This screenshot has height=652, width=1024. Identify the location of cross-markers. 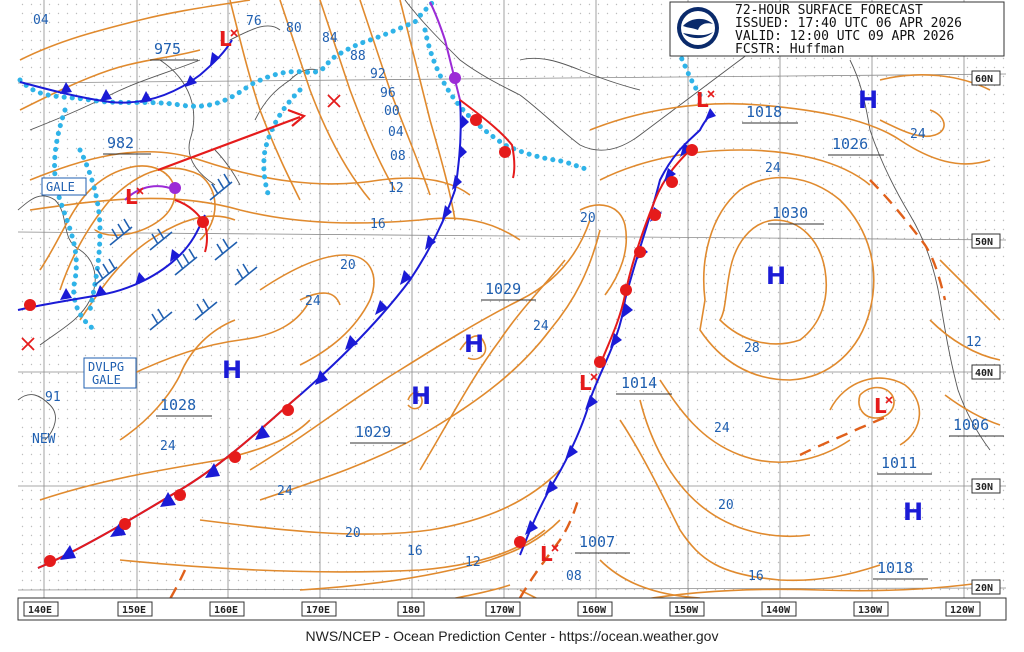
(181, 222).